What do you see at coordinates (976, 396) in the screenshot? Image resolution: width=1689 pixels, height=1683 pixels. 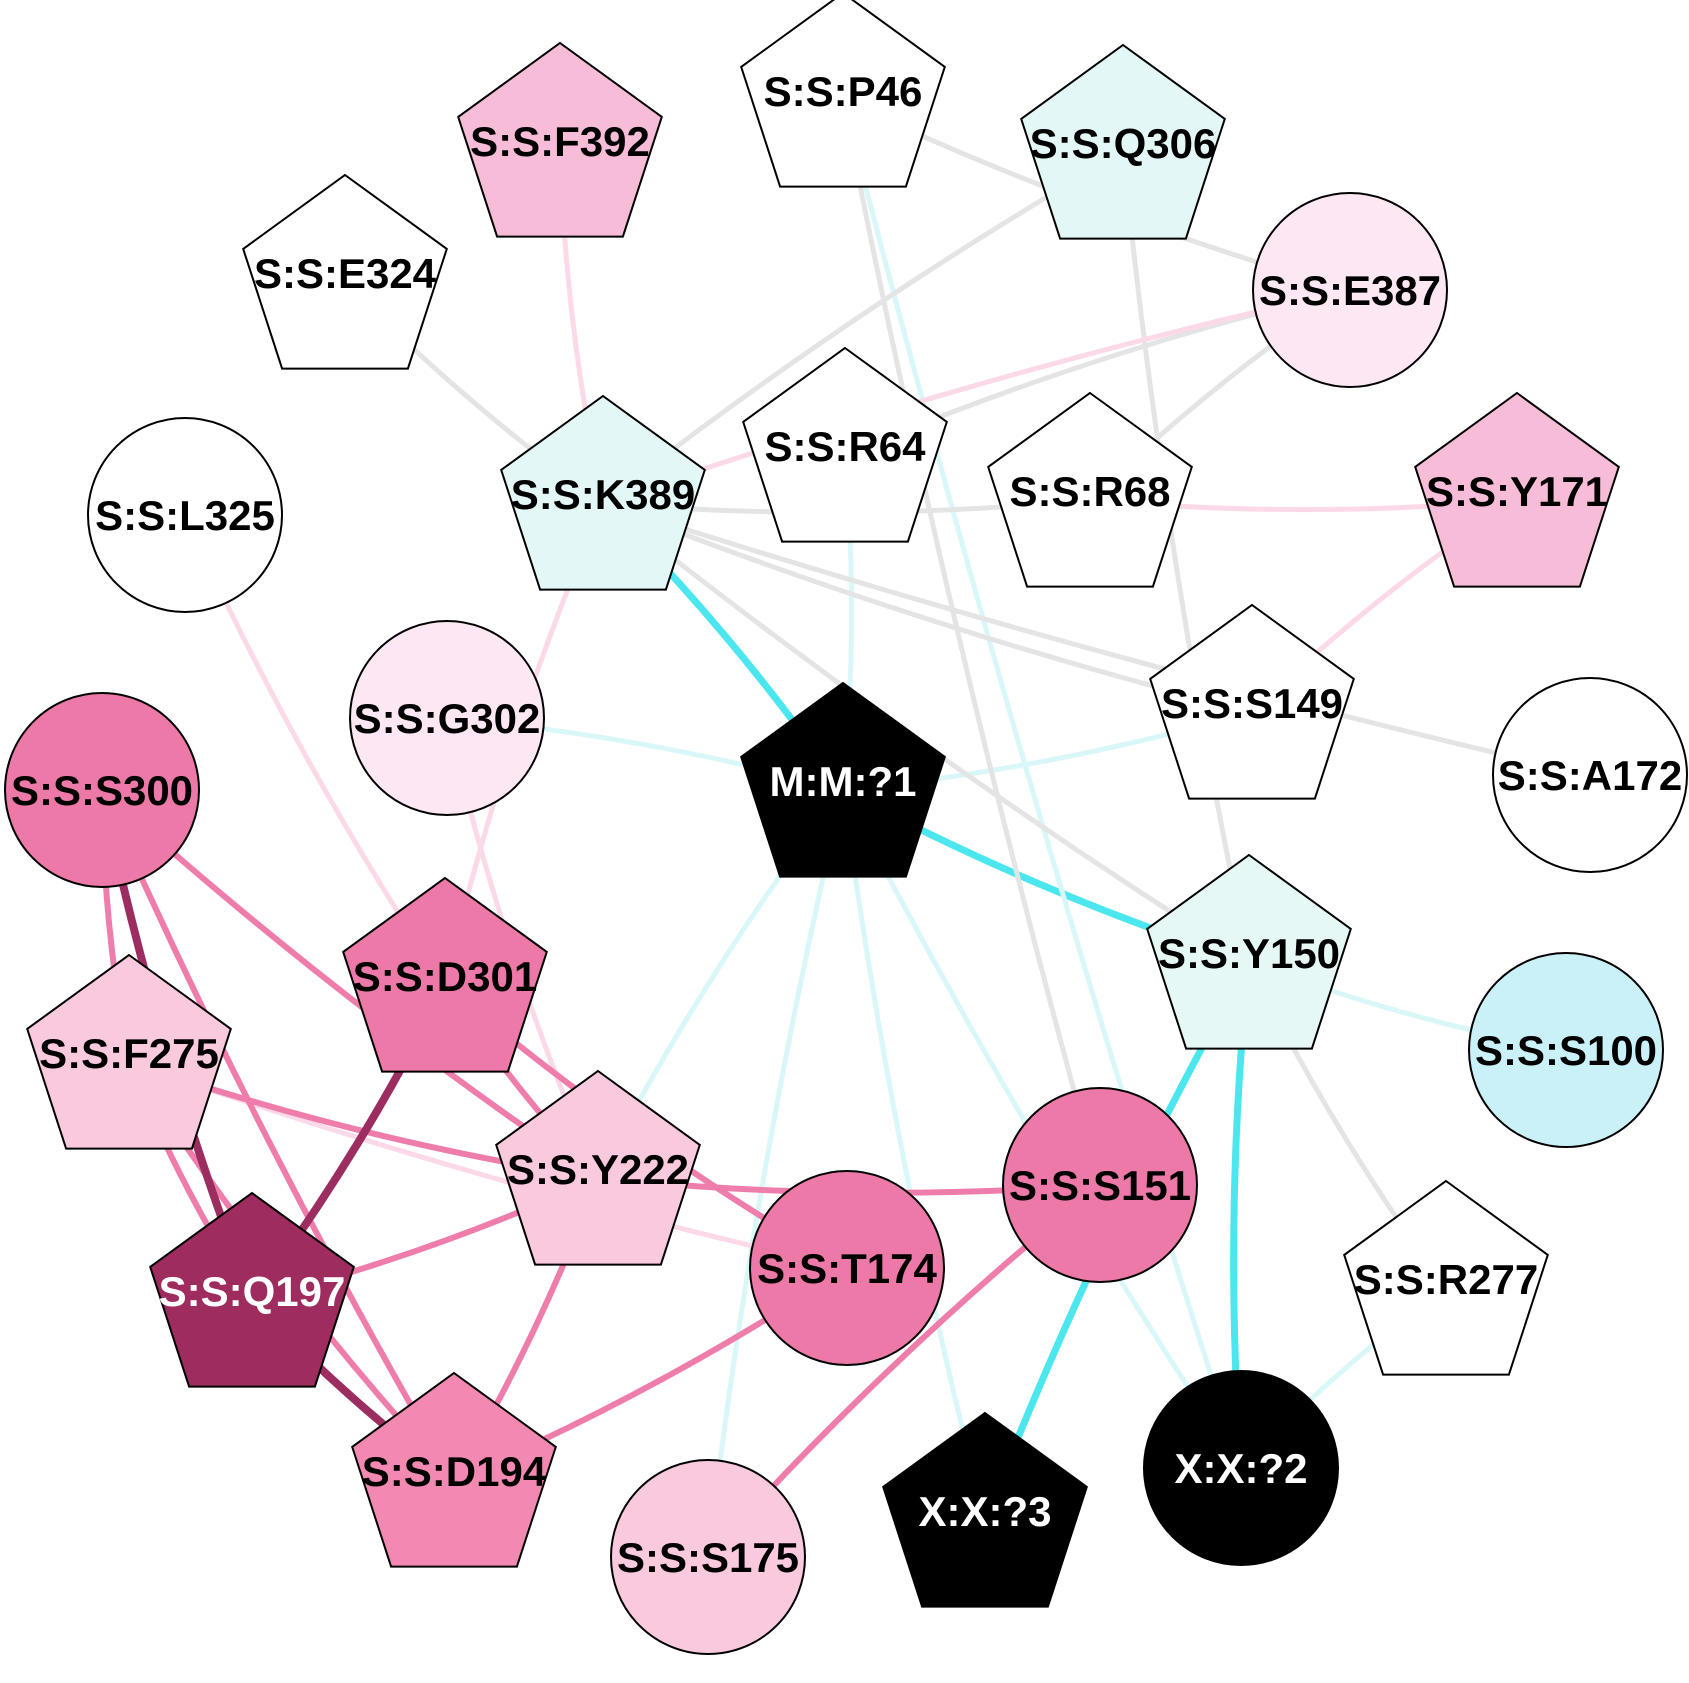 I see `edge-E387--K389` at bounding box center [976, 396].